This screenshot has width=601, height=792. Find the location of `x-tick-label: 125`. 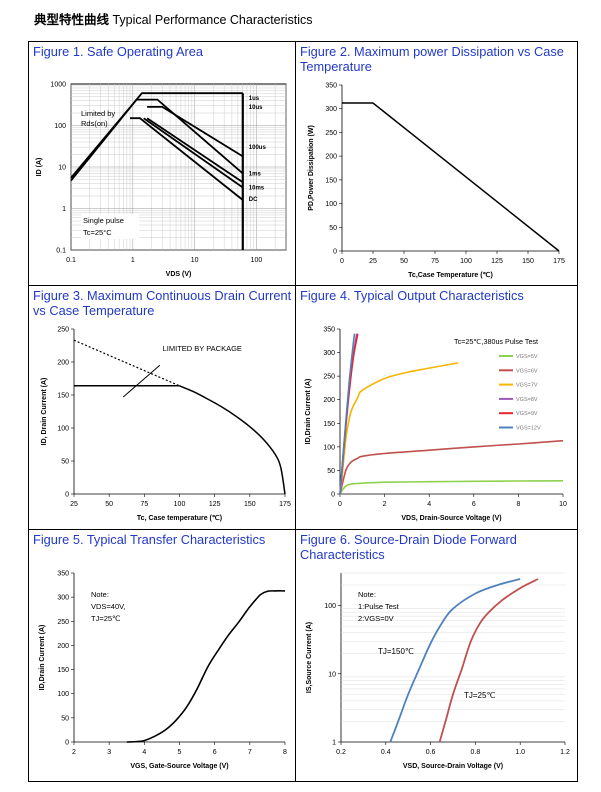

x-tick-label: 125 is located at coordinates (215, 504).